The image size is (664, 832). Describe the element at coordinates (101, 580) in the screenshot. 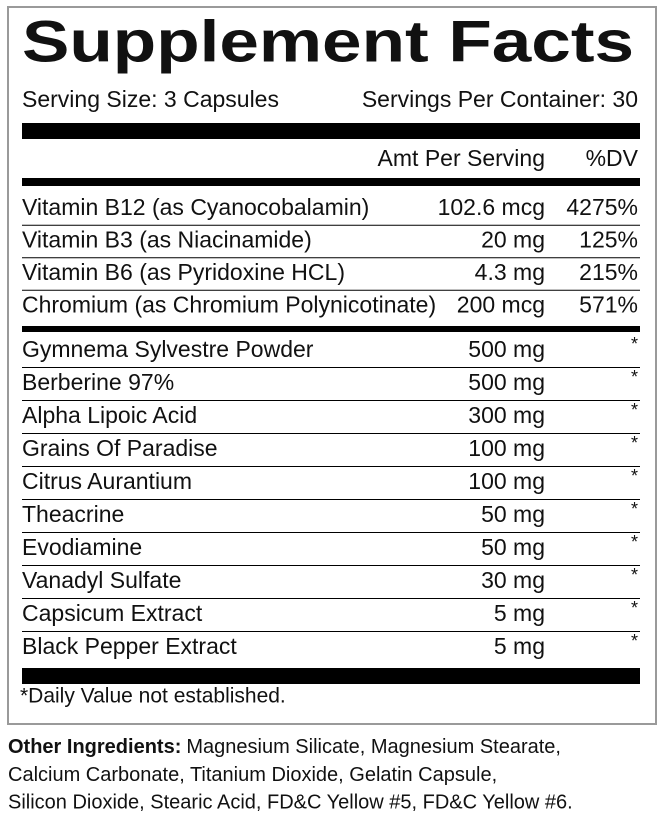

I see `row-name: Vanadyl Sulfate` at that location.